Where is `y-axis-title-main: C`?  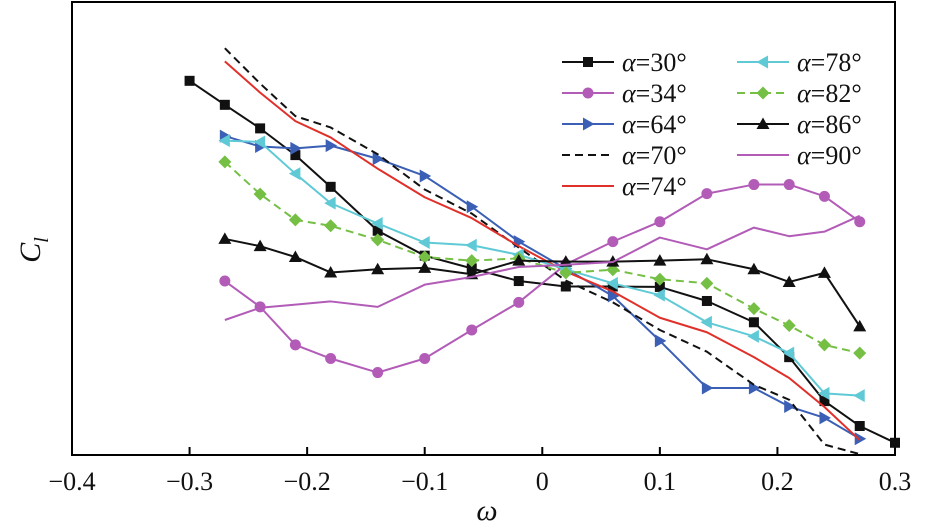 y-axis-title-main: C is located at coordinates (30, 252).